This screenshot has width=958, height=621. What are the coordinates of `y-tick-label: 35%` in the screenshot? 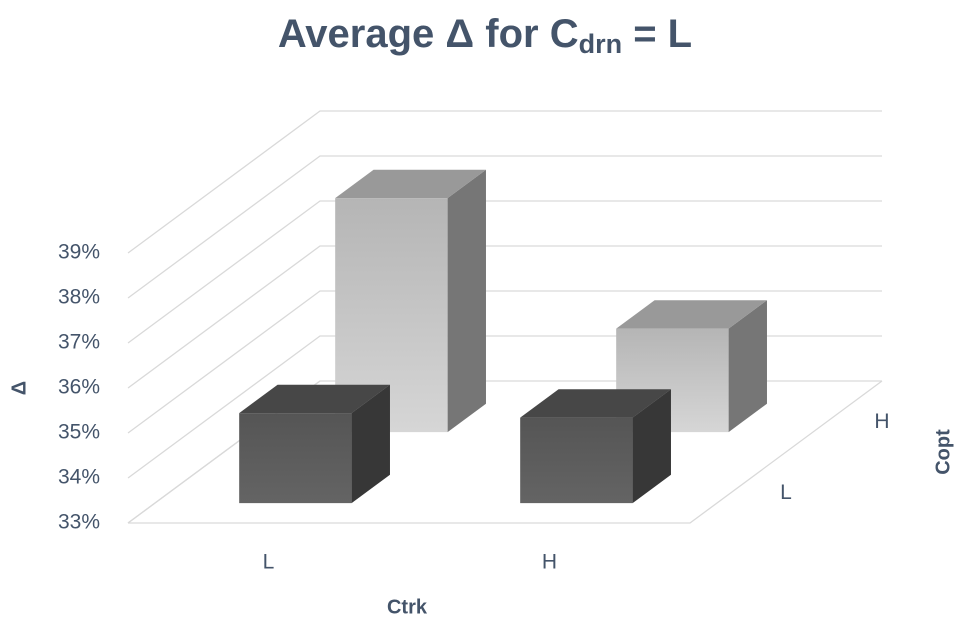 It's located at (79, 432).